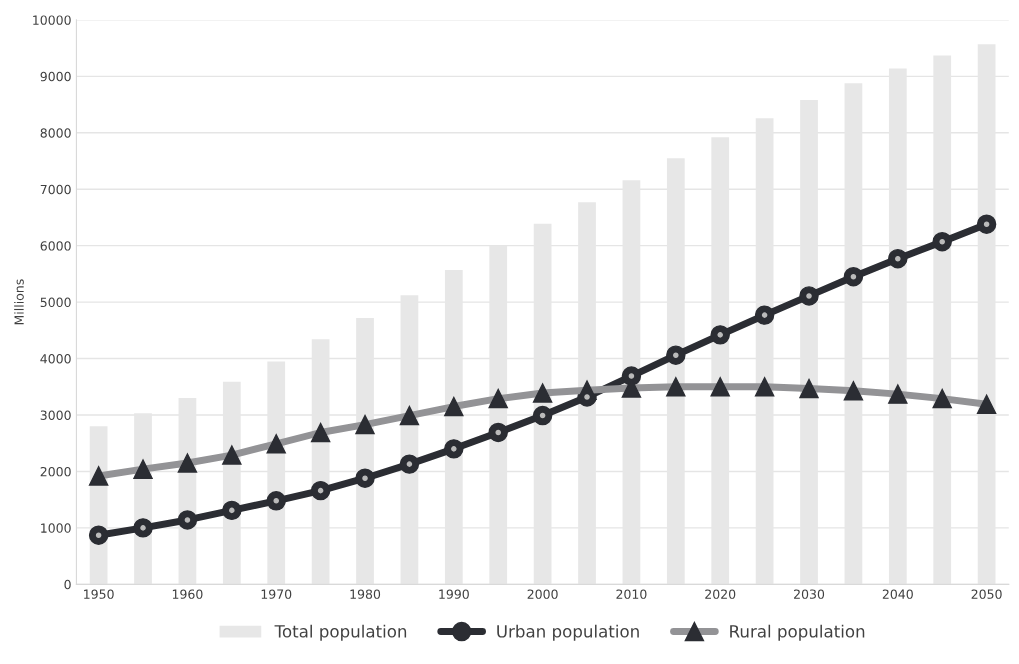 This screenshot has width=1019, height=664. I want to click on y-tick-label: 8000, so click(55, 133).